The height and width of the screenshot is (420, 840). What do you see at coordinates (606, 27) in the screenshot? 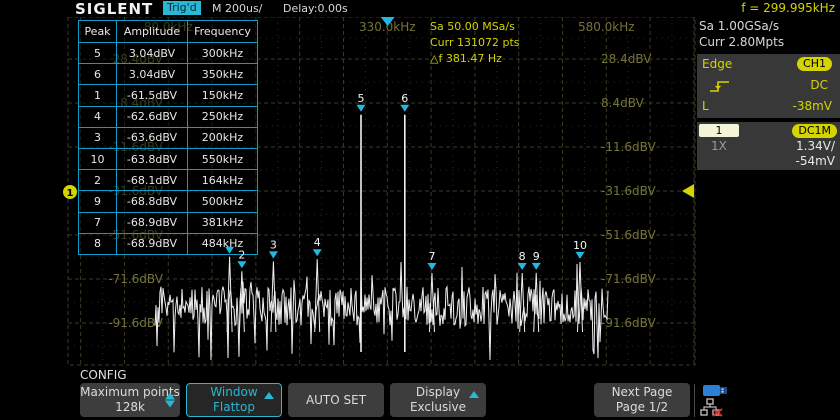
I see `x-axis-label: 580.0kHz` at bounding box center [606, 27].